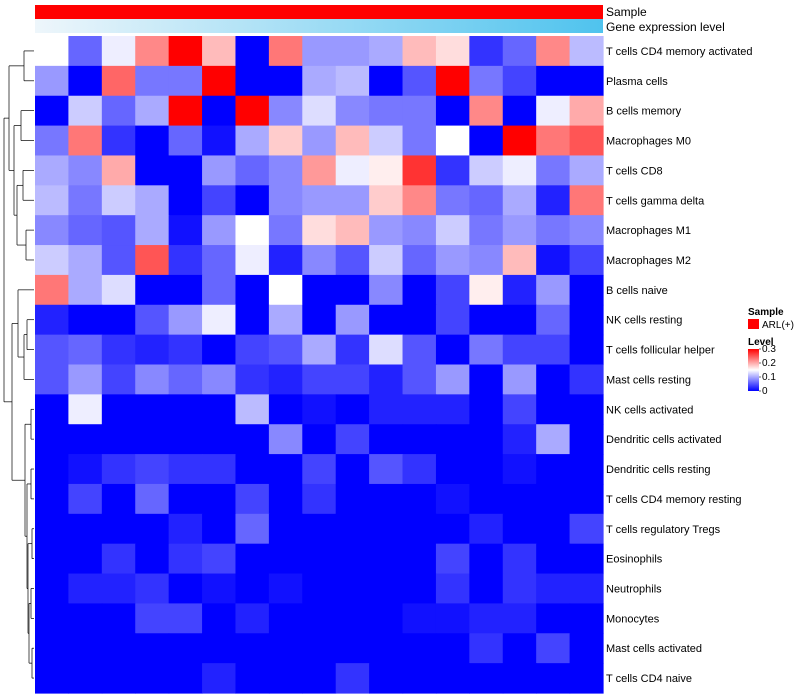 This screenshot has height=700, width=800. I want to click on legend-tick-label: 0.2, so click(769, 363).